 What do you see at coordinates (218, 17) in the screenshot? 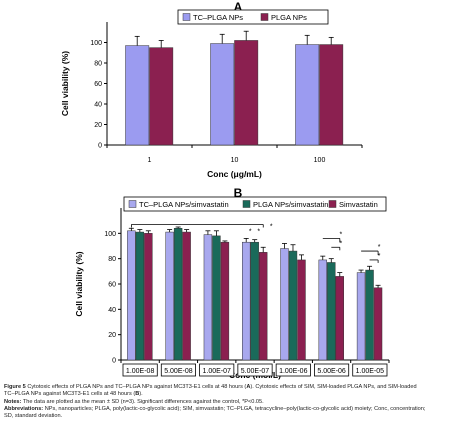
I see `legend-label: TC–PLGA NPs` at bounding box center [218, 17].